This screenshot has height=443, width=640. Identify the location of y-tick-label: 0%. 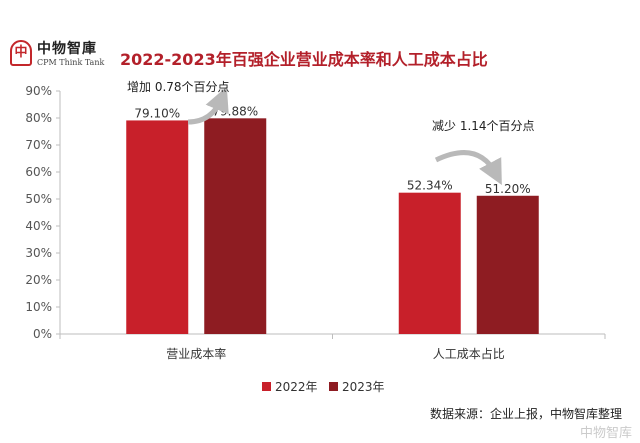
(42, 334).